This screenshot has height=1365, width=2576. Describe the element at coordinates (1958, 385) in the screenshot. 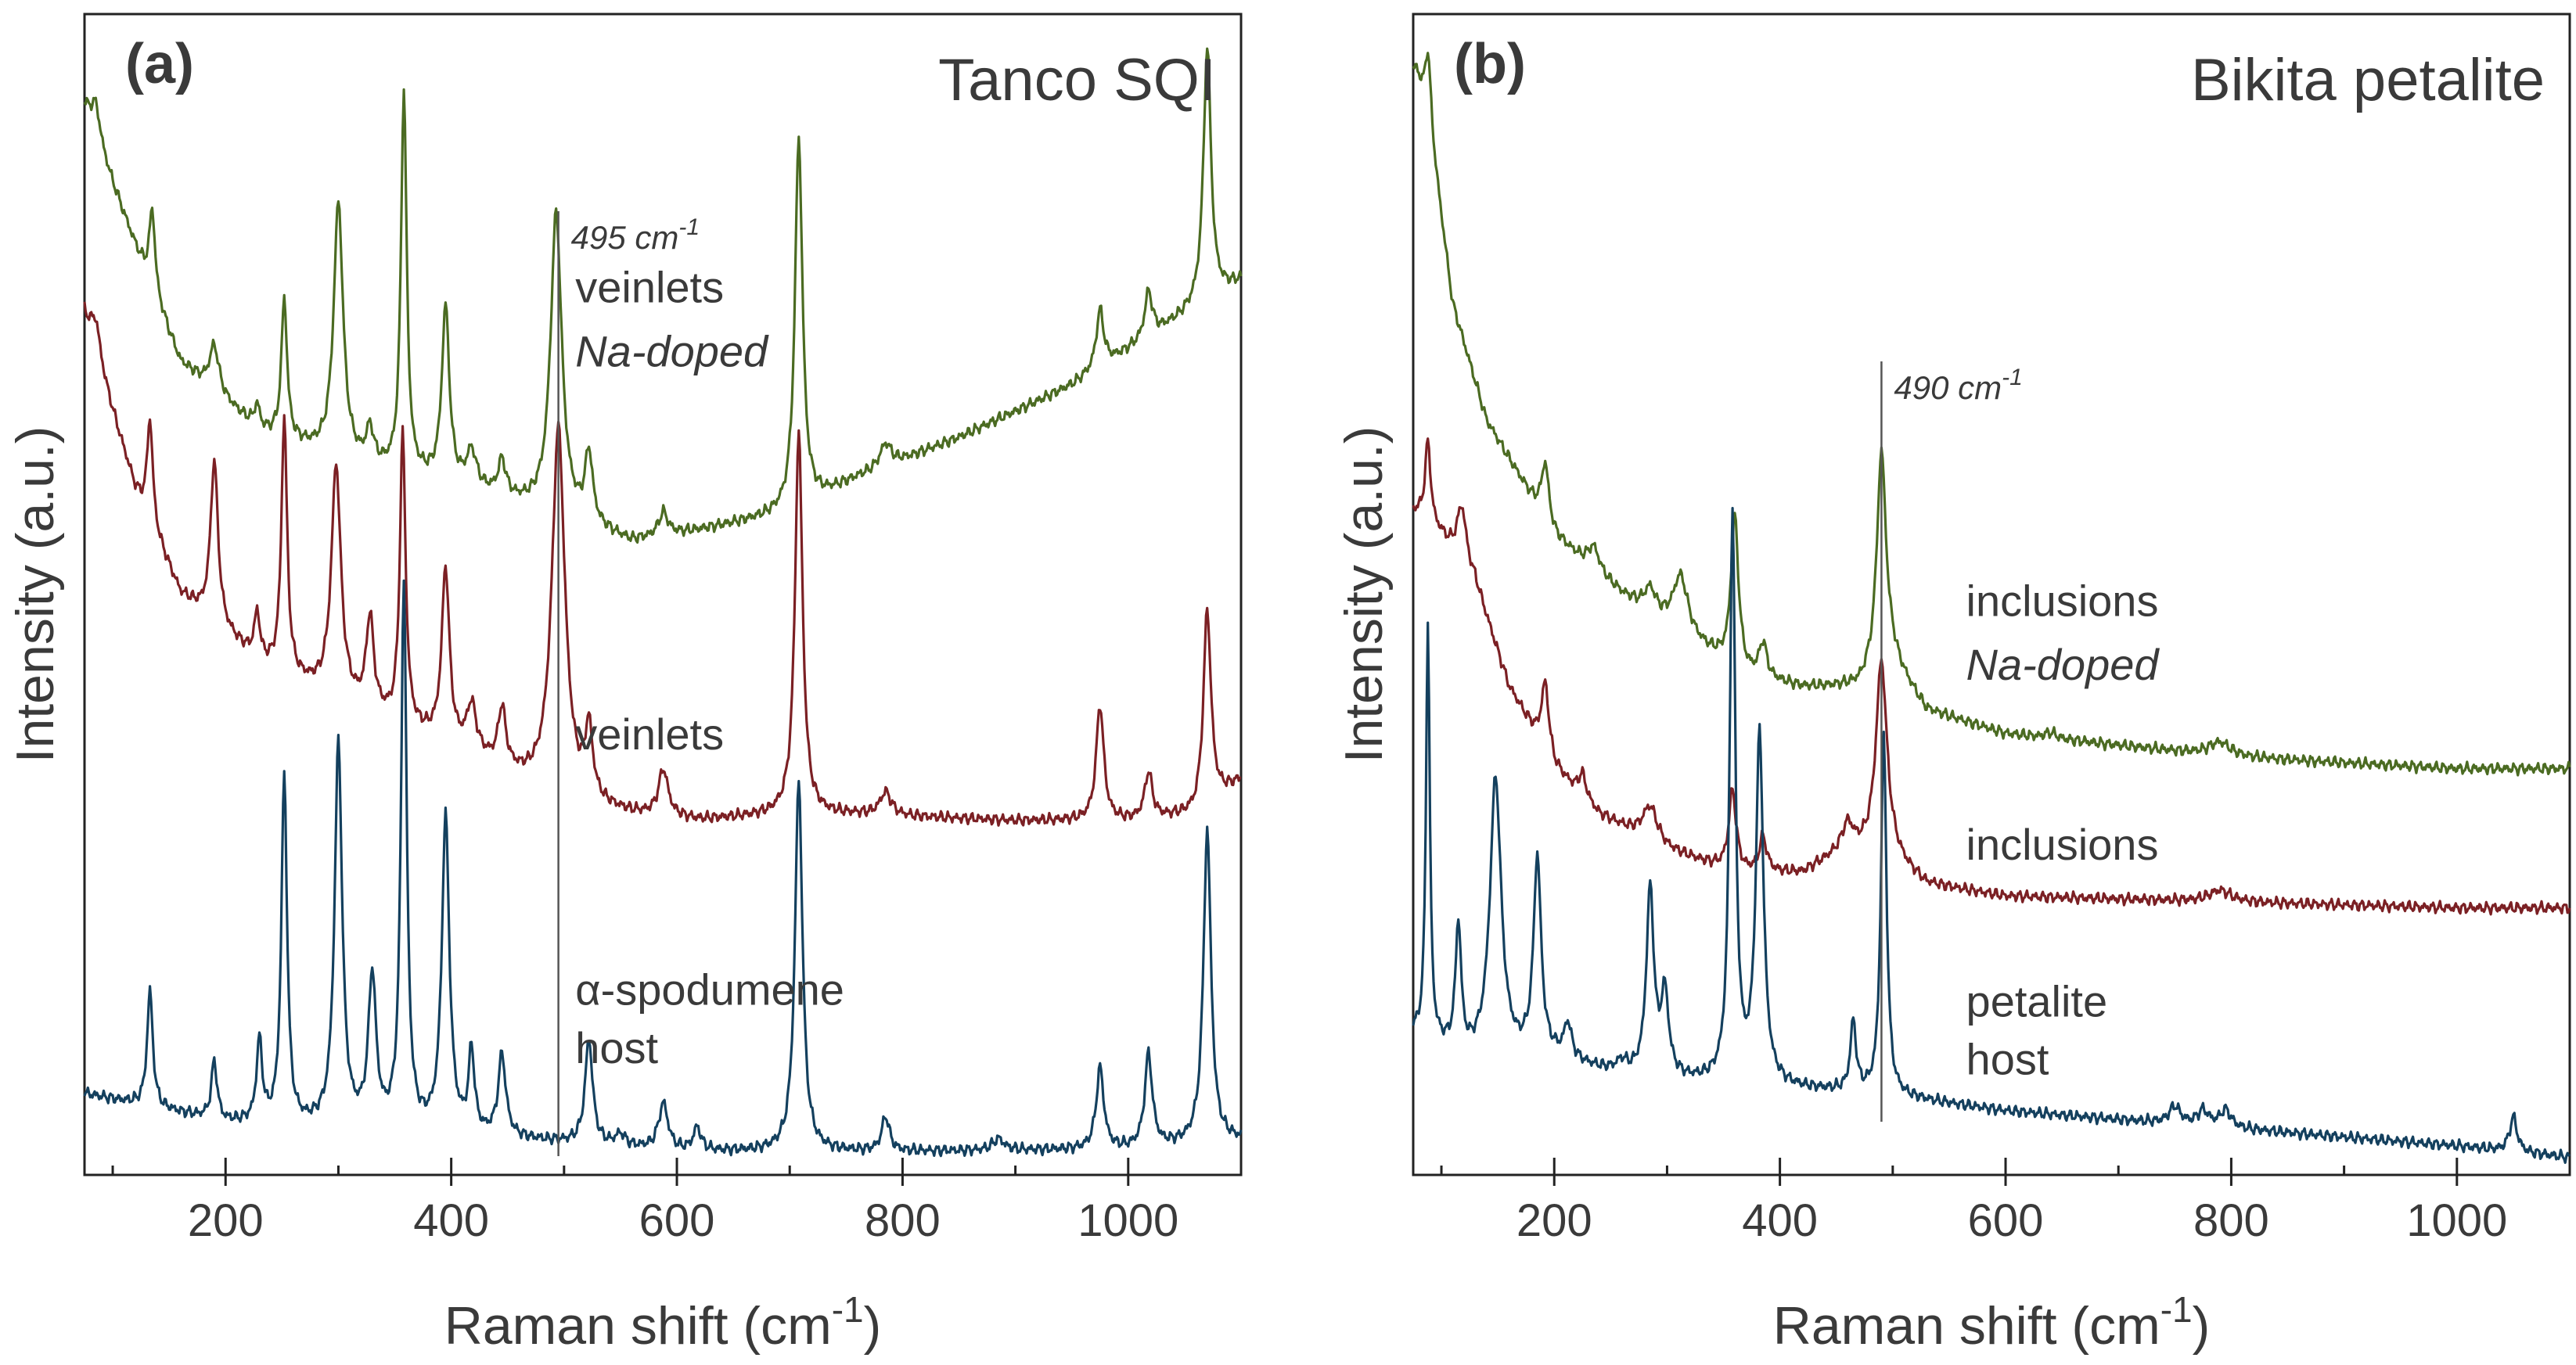

I see `reference-line-label: 490 cm-1` at that location.